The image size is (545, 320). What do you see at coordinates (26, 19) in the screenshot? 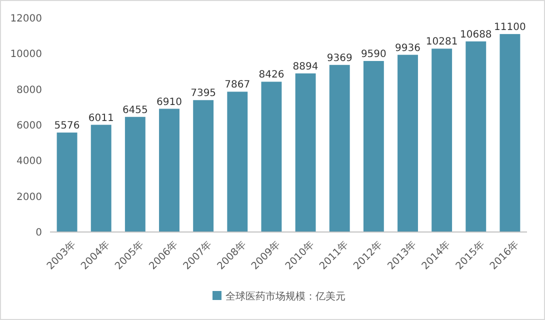
I see `y-tick-label: 12000` at bounding box center [26, 19].